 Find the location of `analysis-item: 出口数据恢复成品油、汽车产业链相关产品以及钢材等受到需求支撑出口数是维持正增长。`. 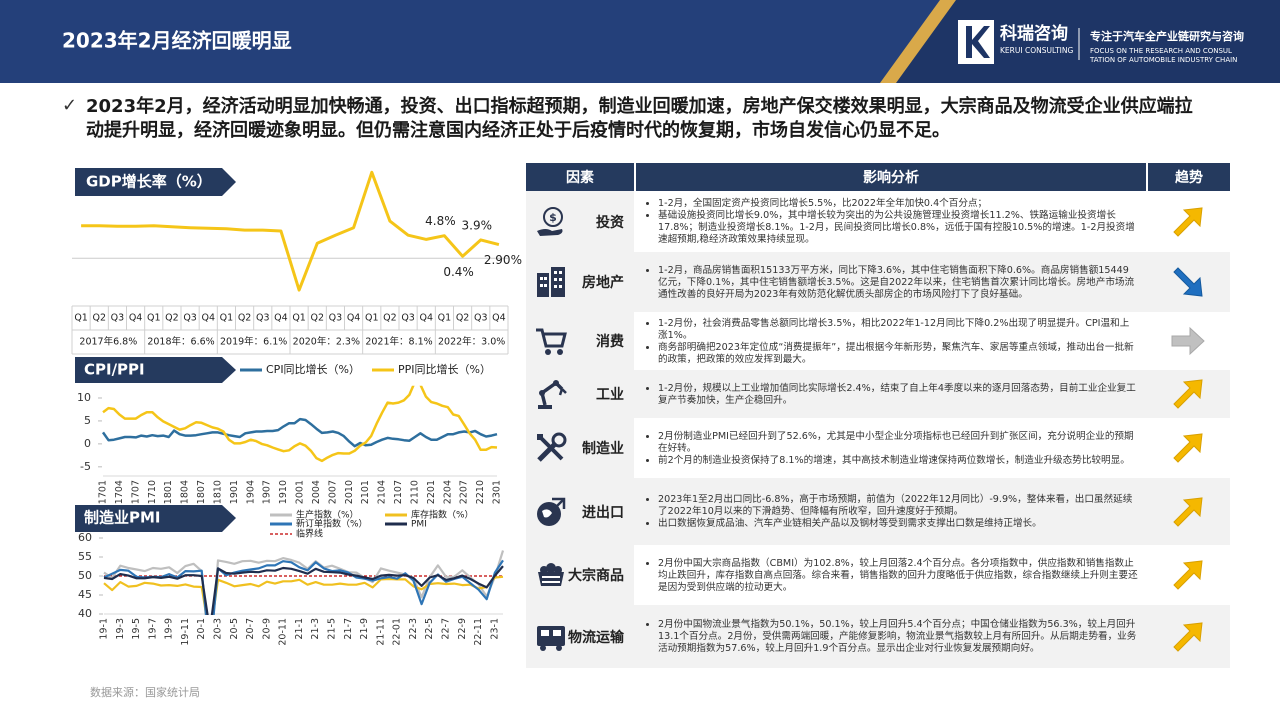

analysis-item: 出口数据恢复成品油、汽车产业链相关产品以及钢材等受到需求支撑出口数是维持正增长。 is located at coordinates (898, 524).